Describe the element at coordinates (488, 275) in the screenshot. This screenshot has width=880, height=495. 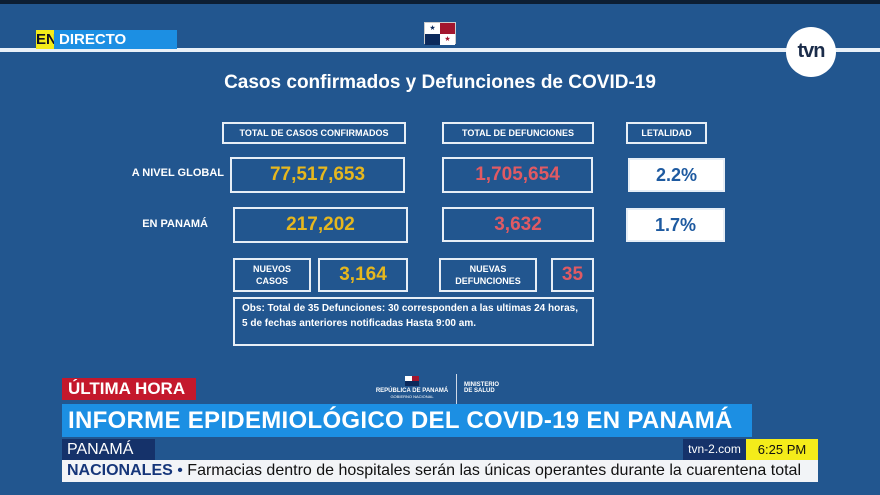
I see `new-deaths-label: NUEVAS DEFUNCIONES` at that location.